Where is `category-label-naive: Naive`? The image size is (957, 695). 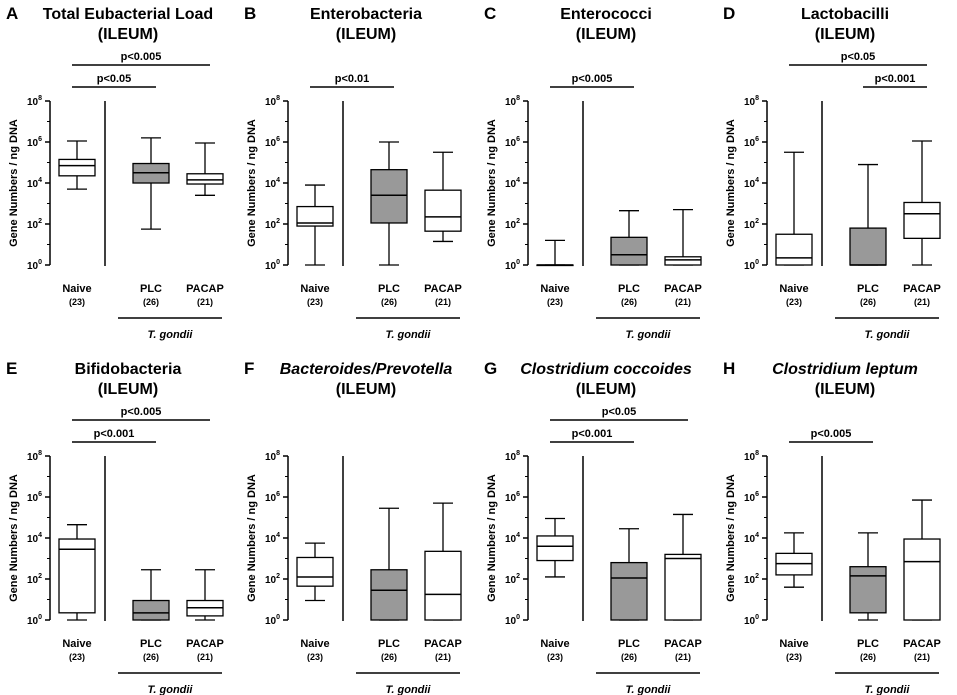
category-label-naive: Naive is located at coordinates (76, 644).